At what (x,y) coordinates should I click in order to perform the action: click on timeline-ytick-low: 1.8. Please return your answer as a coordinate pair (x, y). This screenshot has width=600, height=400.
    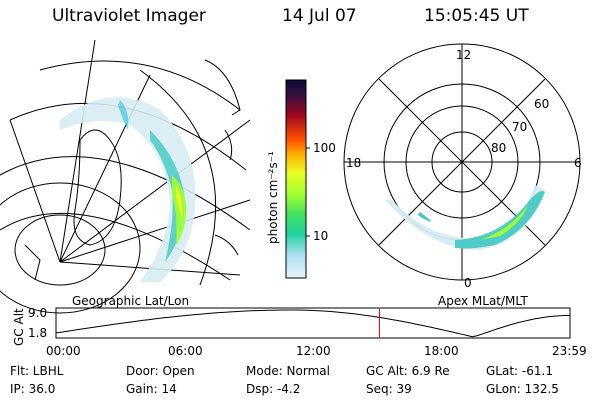
    Looking at the image, I should click on (38, 333).